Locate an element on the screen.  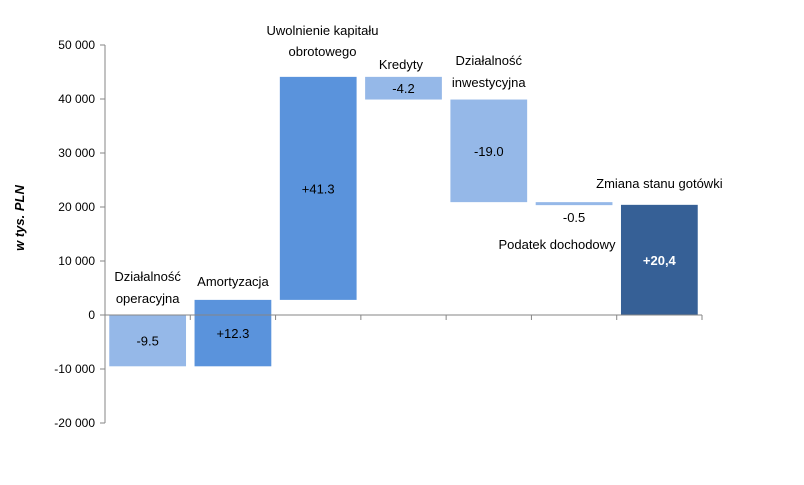
data-label: +12.3 is located at coordinates (232, 333).